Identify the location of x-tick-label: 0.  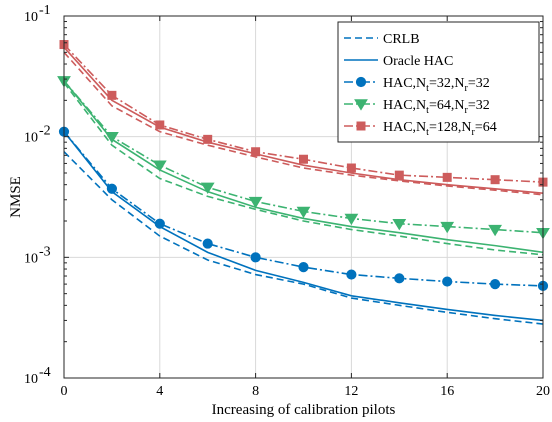
(64, 391).